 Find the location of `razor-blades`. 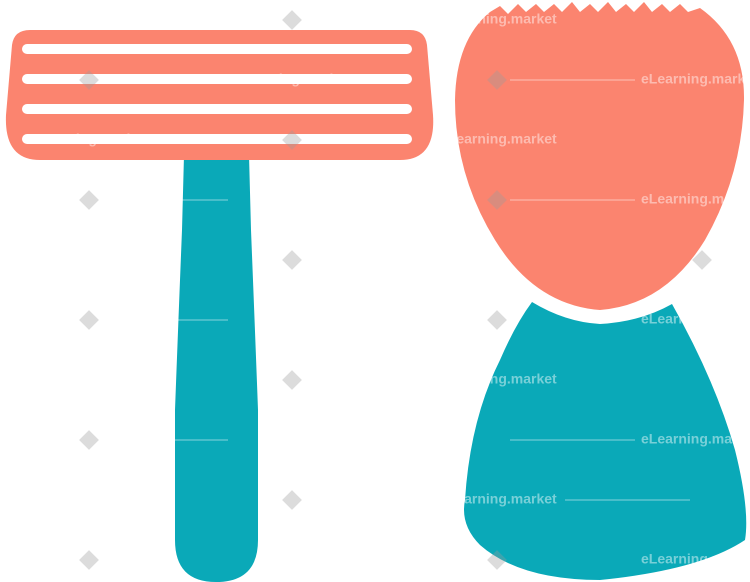

razor-blades is located at coordinates (217, 94).